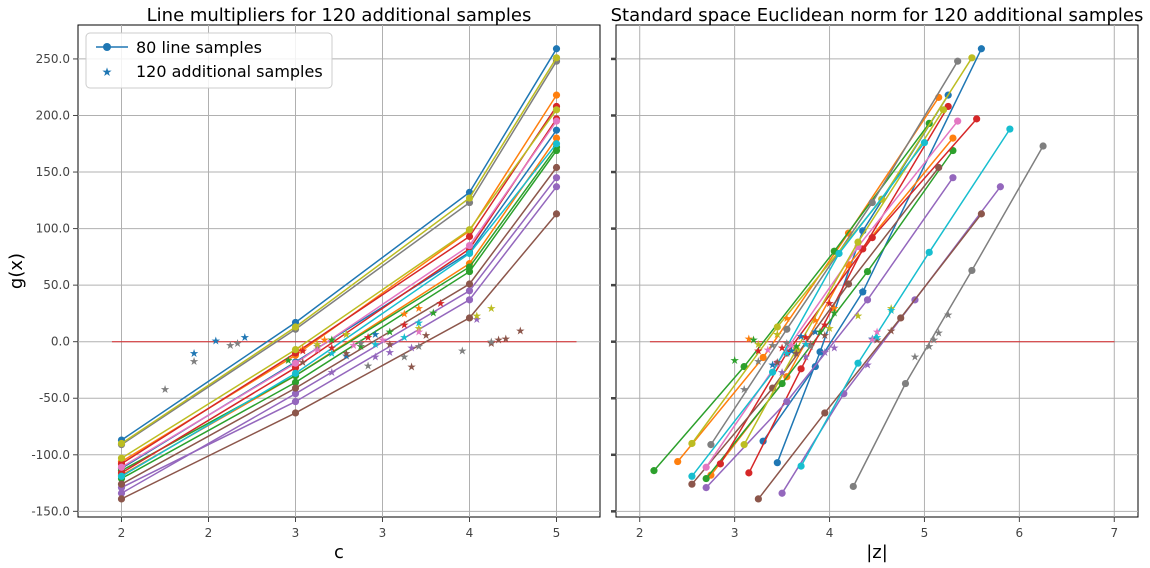  What do you see at coordinates (53, 59) in the screenshot?
I see `y-tick-label: 250.0` at bounding box center [53, 59].